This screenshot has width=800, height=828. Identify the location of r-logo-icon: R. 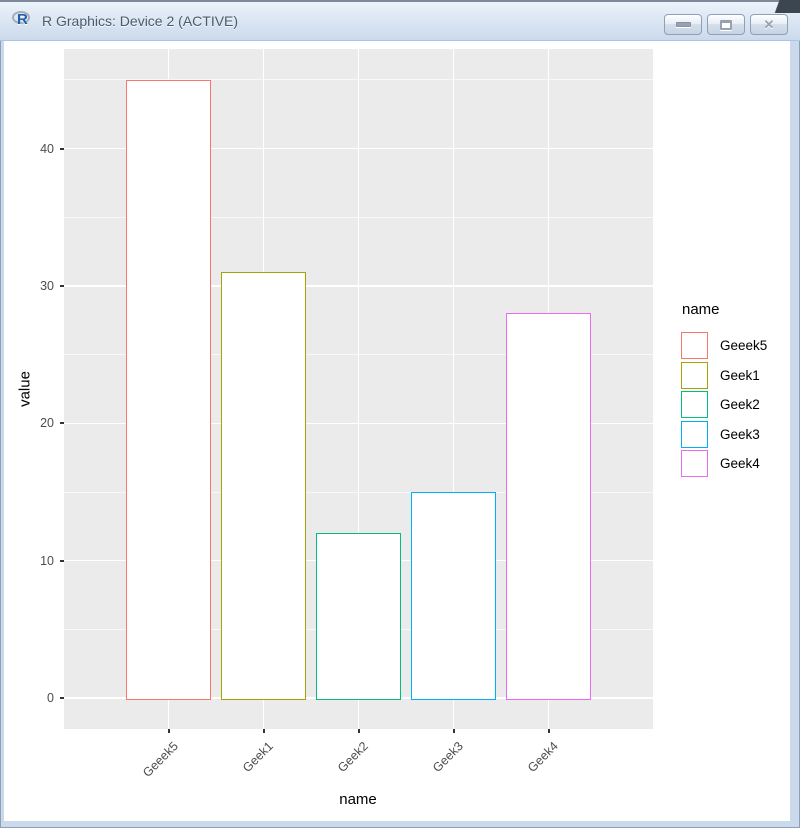
(23, 20).